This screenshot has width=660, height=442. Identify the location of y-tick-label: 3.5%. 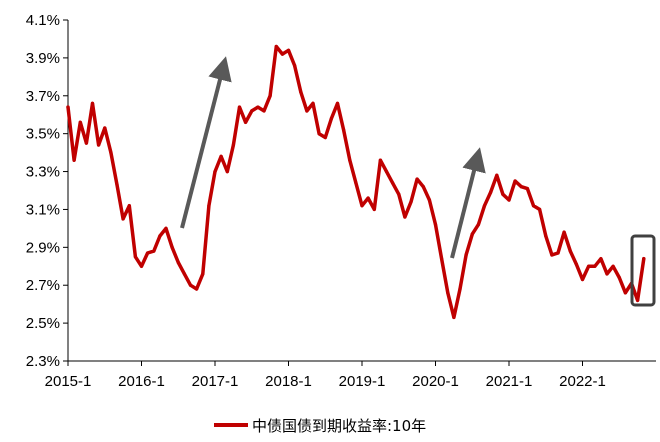
(43, 134).